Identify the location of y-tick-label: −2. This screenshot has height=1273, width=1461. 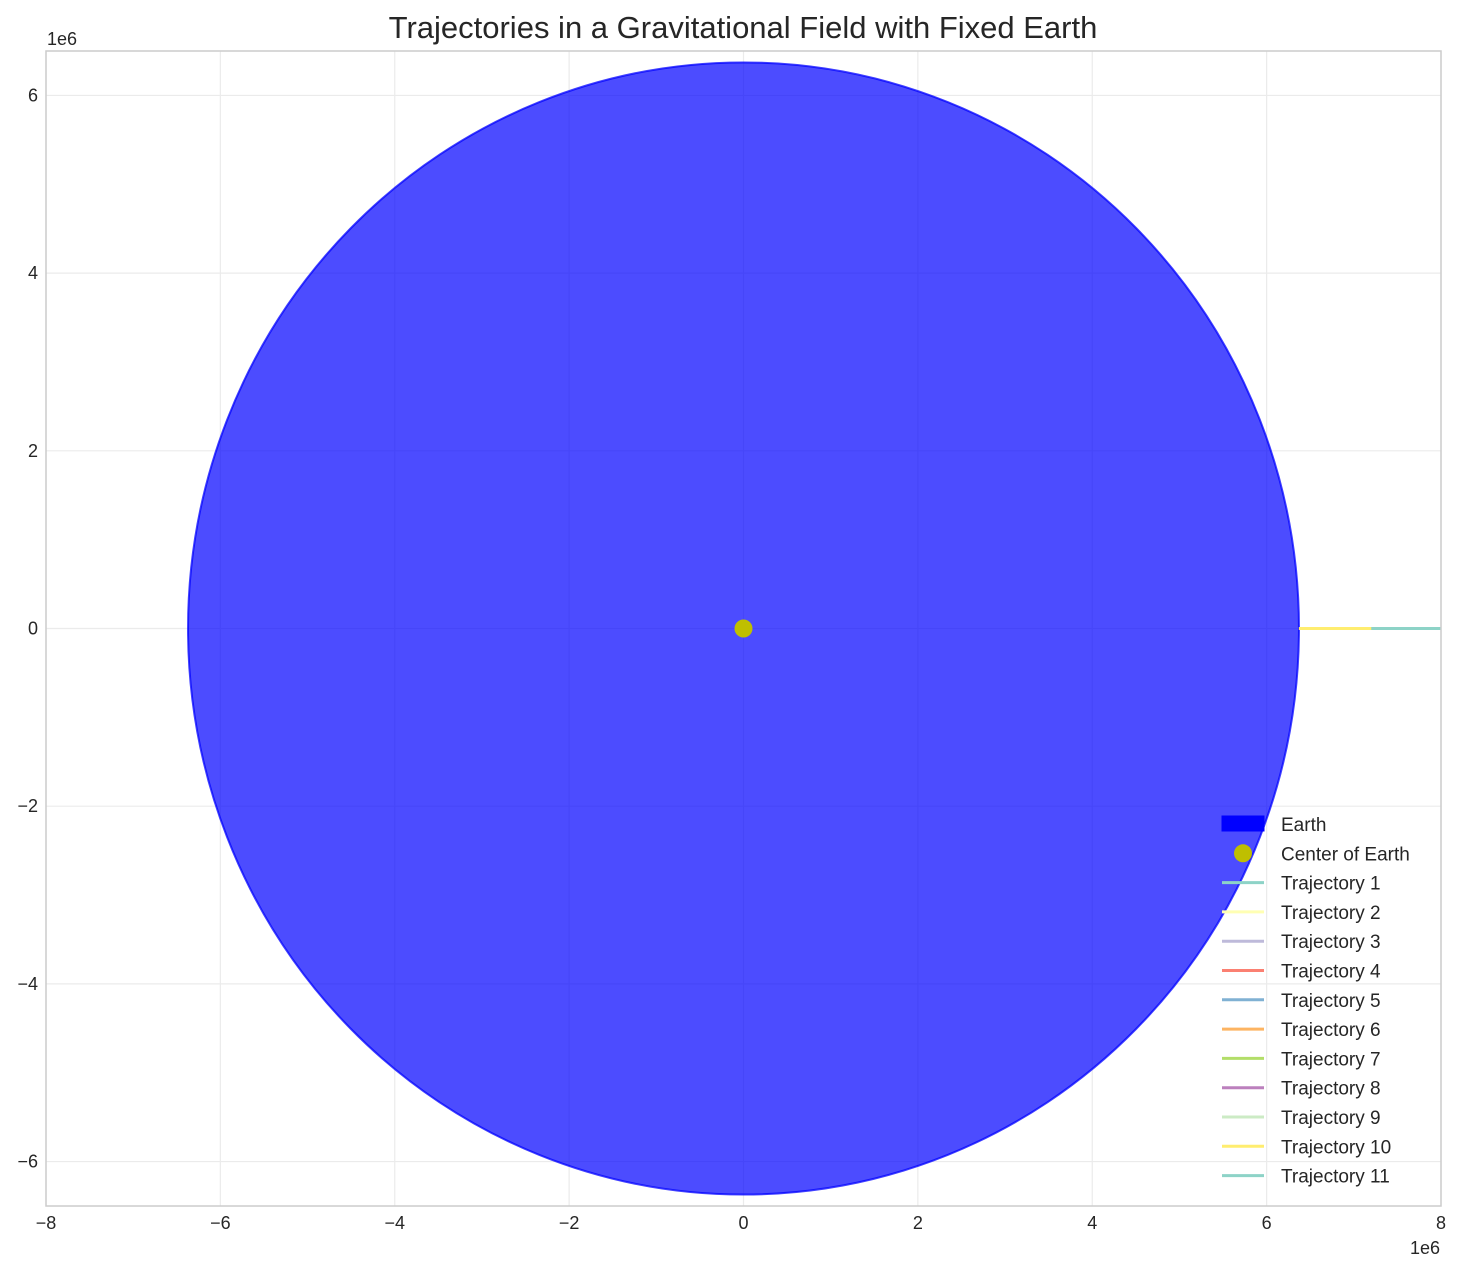
(27, 806).